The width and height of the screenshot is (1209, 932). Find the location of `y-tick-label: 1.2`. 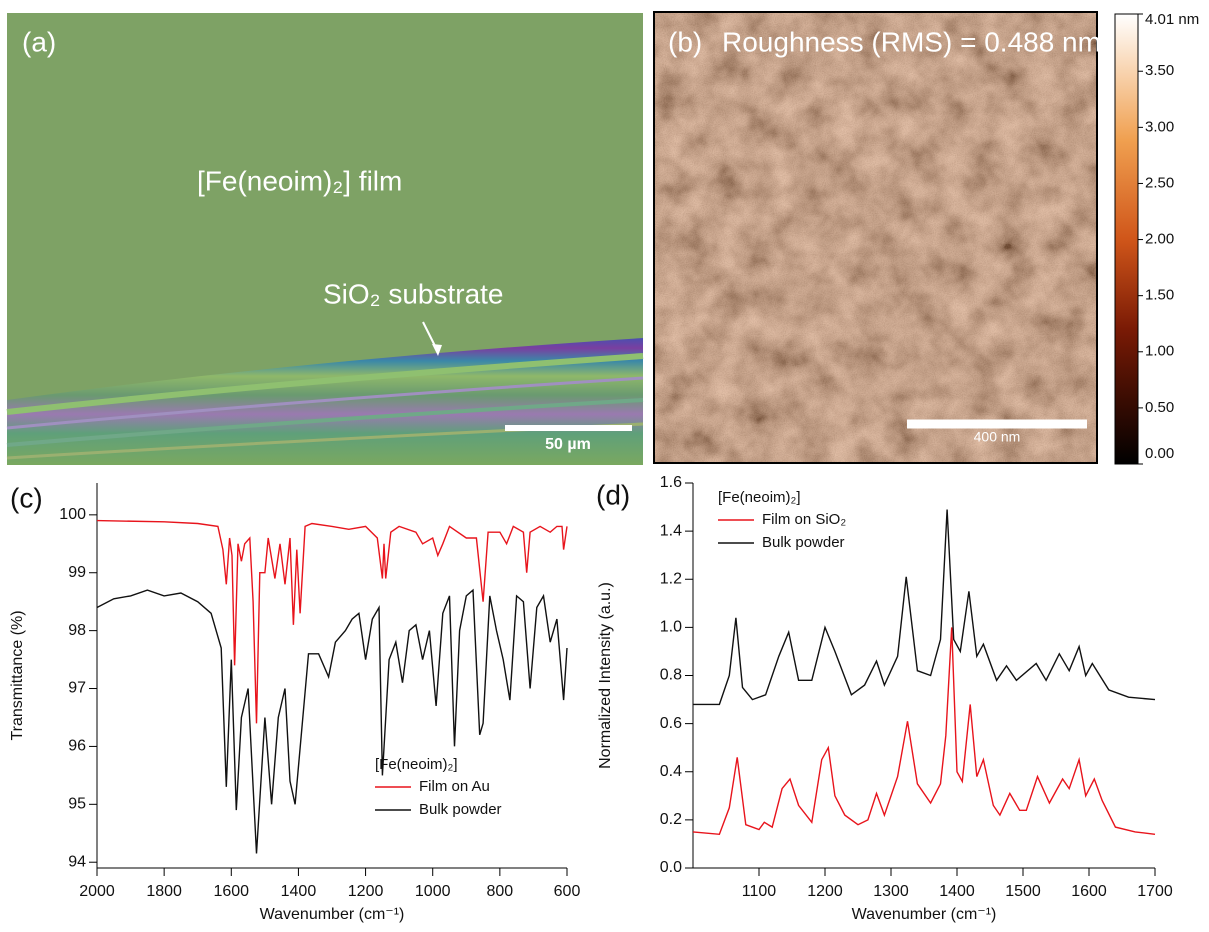

y-tick-label: 1.2 is located at coordinates (671, 578).